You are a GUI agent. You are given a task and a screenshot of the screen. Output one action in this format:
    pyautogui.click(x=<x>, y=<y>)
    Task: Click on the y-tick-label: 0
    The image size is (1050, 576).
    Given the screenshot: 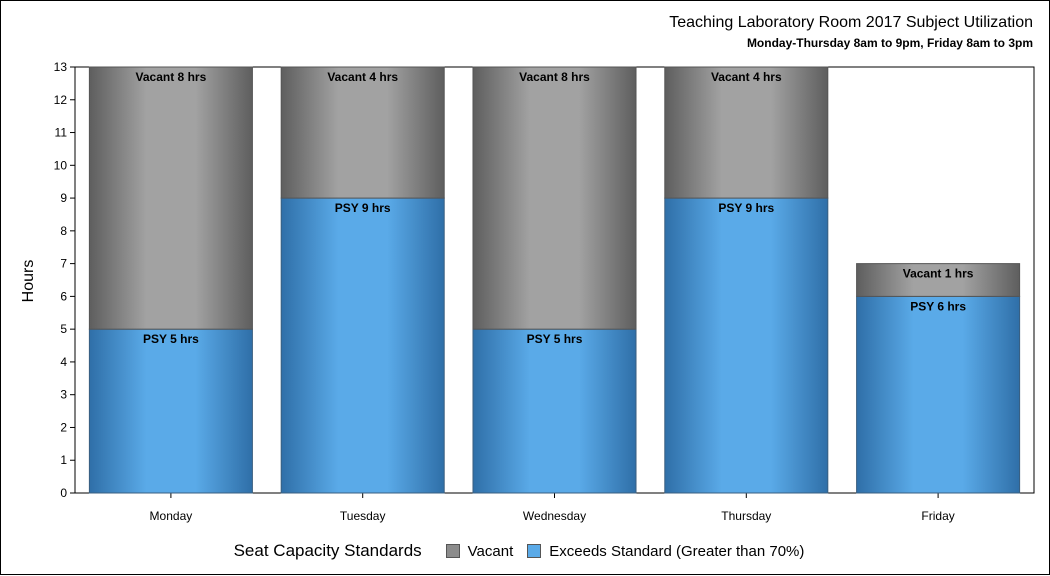 What is the action you would take?
    pyautogui.click(x=63, y=493)
    